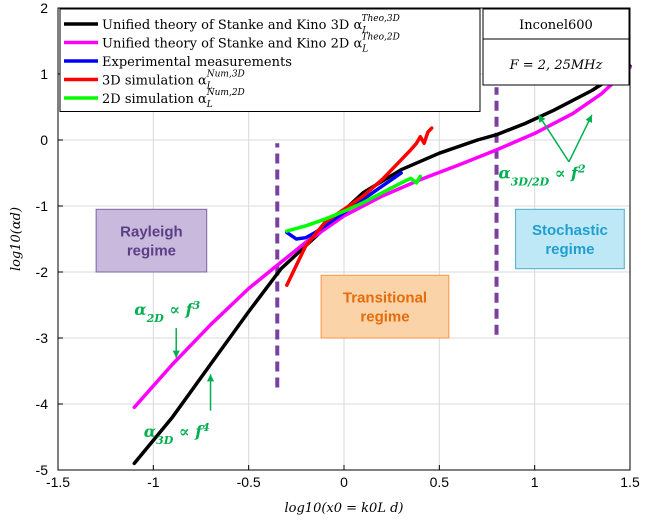 Image resolution: width=665 pixels, height=522 pixels. I want to click on frequency-label: F = 2, 25MHz, so click(556, 65).